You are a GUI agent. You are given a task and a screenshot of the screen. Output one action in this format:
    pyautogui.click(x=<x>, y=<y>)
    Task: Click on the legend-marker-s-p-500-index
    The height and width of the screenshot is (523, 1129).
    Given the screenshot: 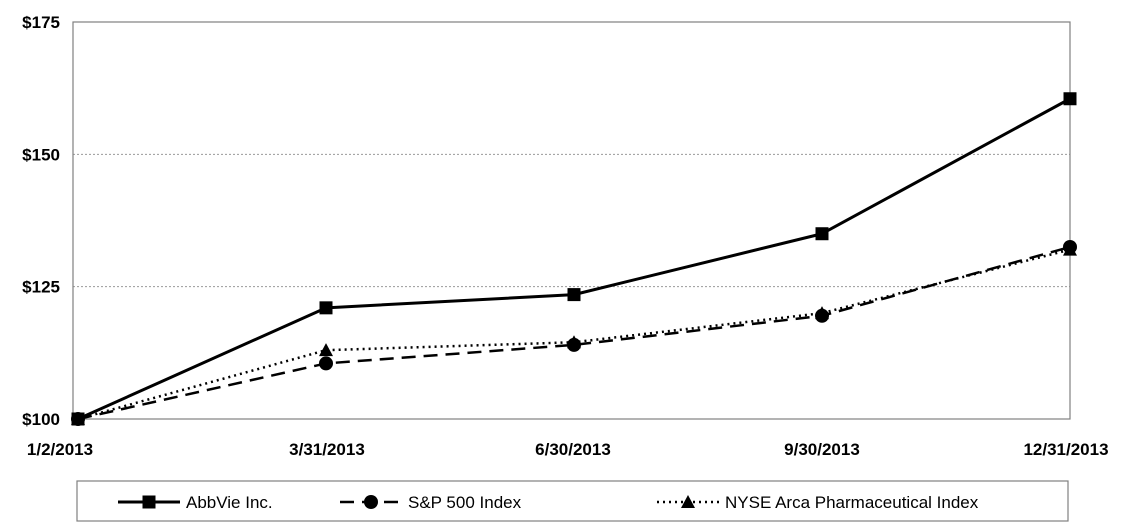 What is the action you would take?
    pyautogui.click(x=371, y=502)
    